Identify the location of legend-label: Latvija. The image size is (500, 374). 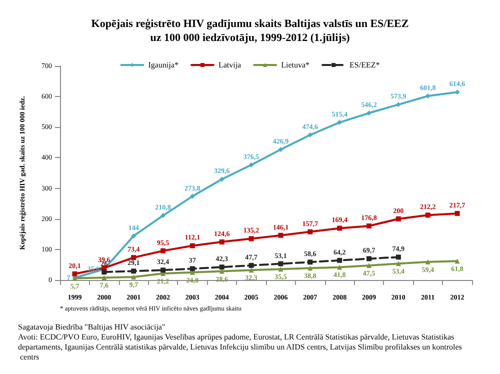
(230, 65).